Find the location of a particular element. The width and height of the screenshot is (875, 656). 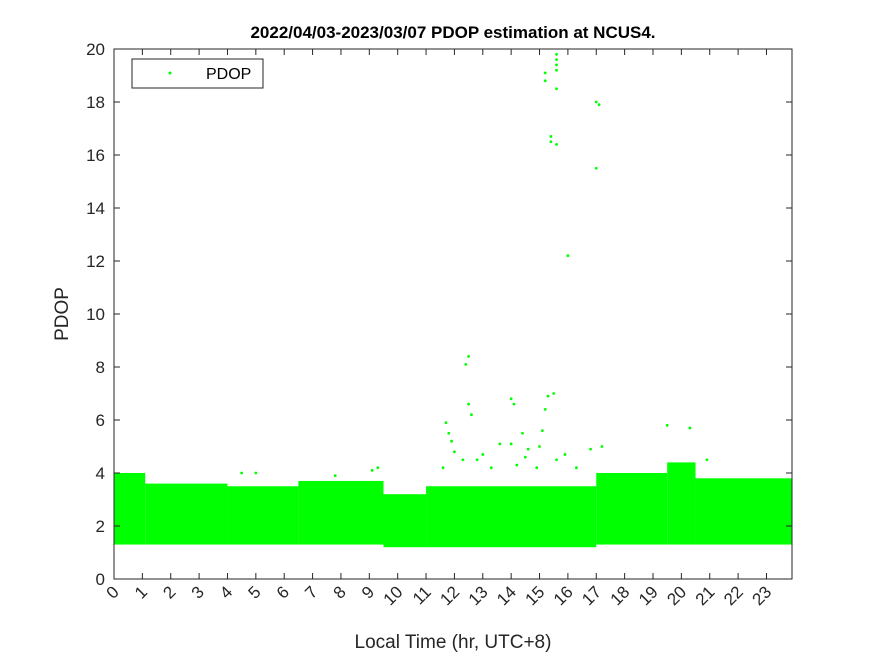

y-tick-label: 6 is located at coordinates (100, 420).